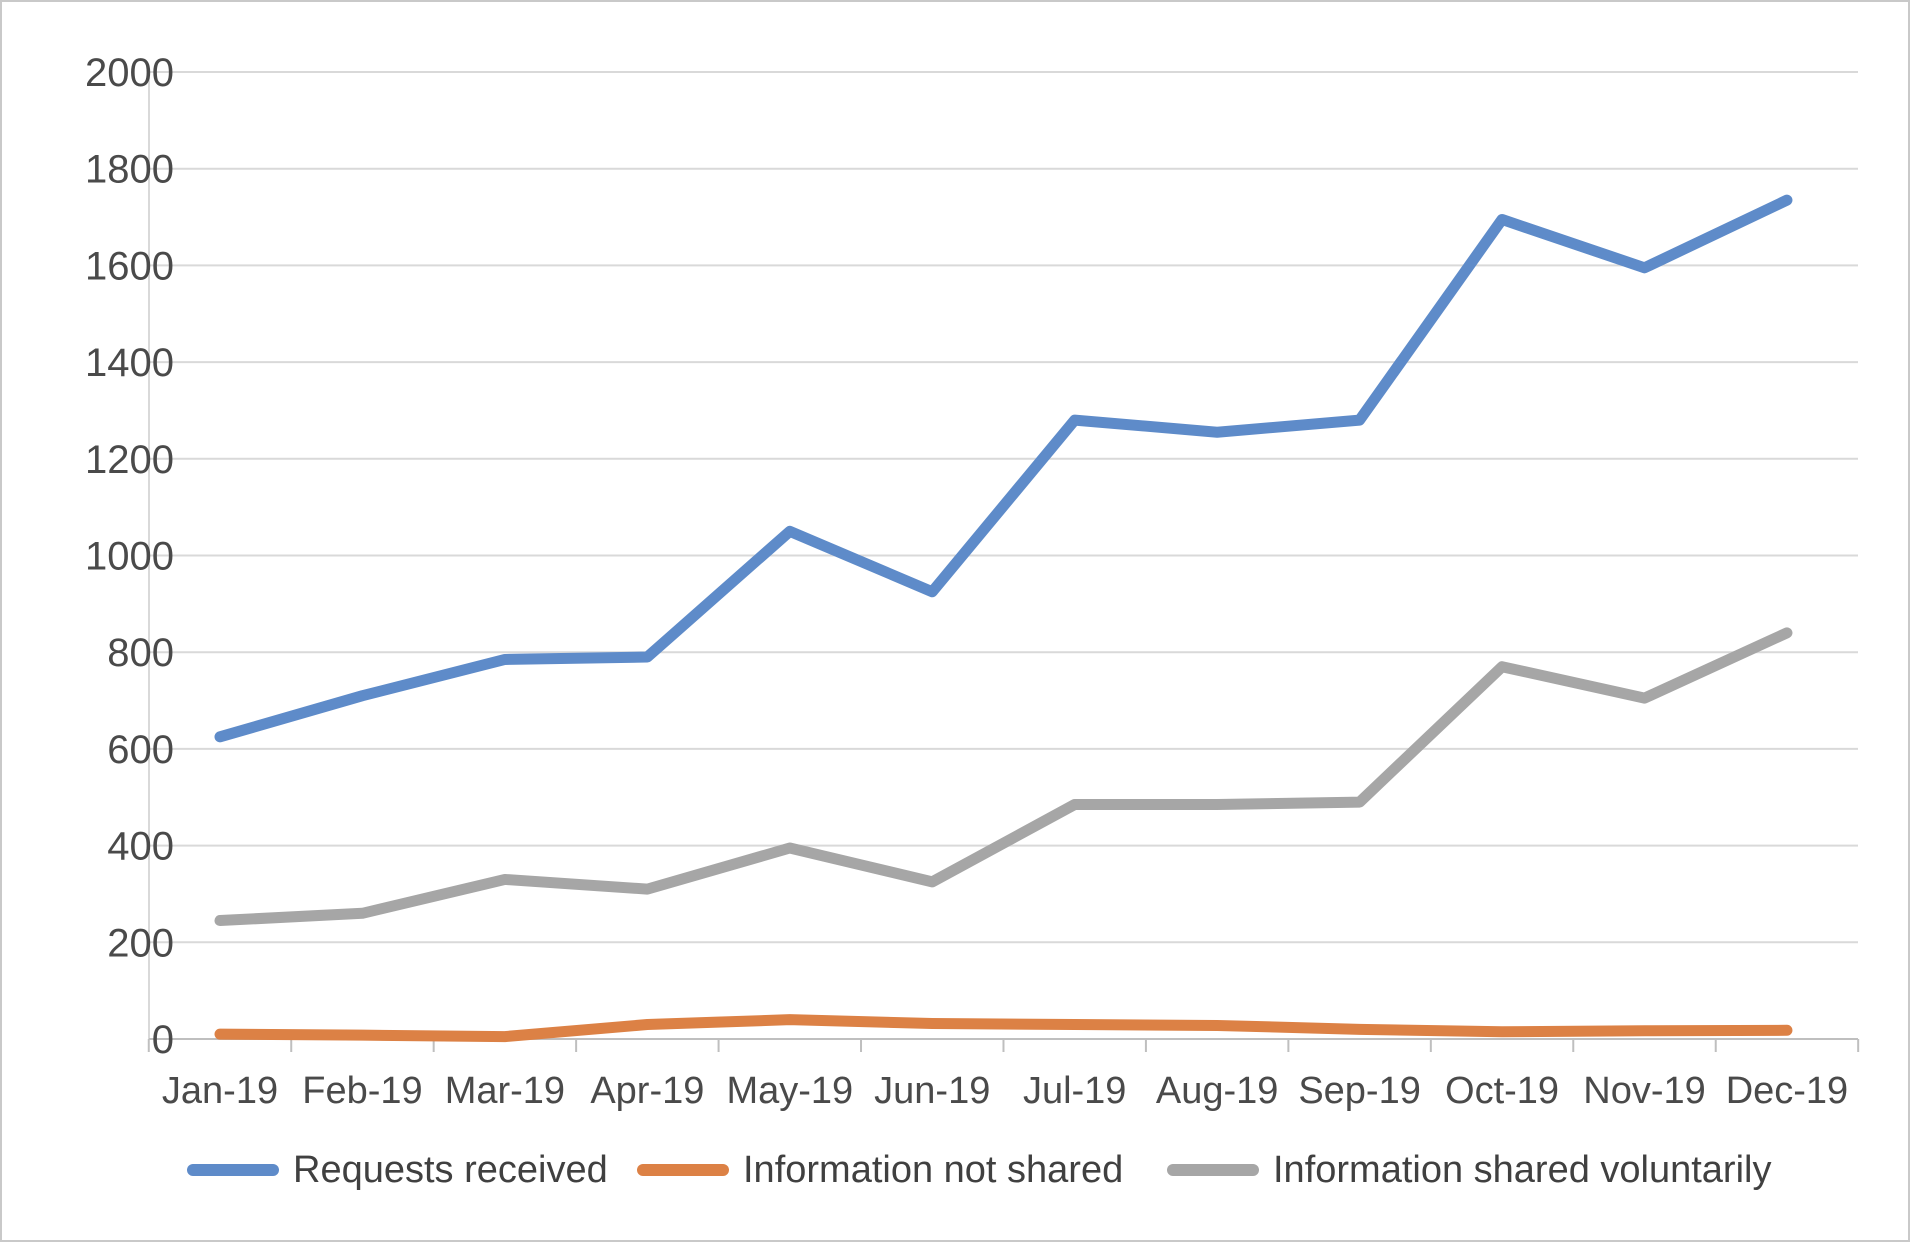  Describe the element at coordinates (1003, 1045) in the screenshot. I see `axis-ticks-group` at that location.